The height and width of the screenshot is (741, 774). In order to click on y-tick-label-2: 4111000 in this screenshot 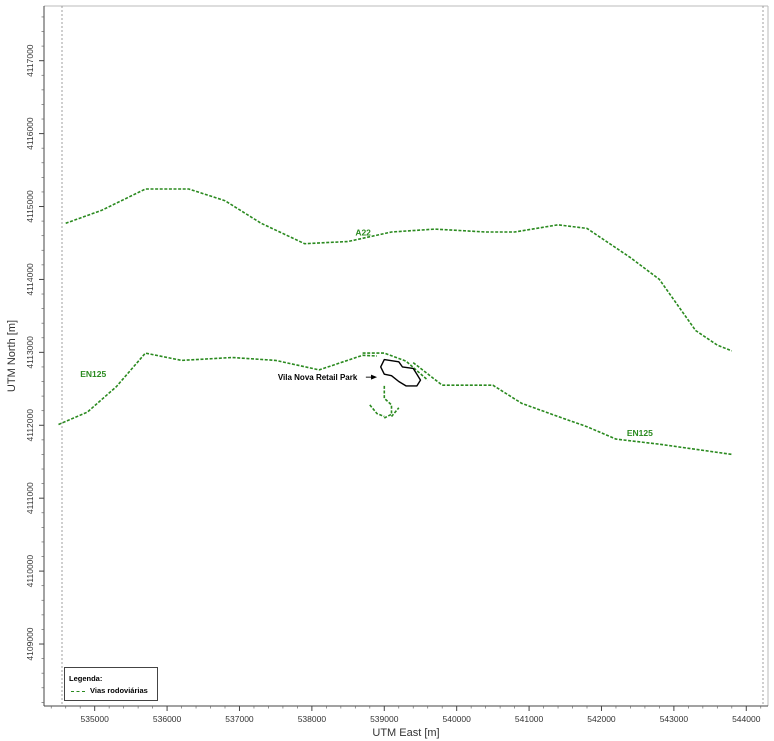, I will do `click(30, 498)`.